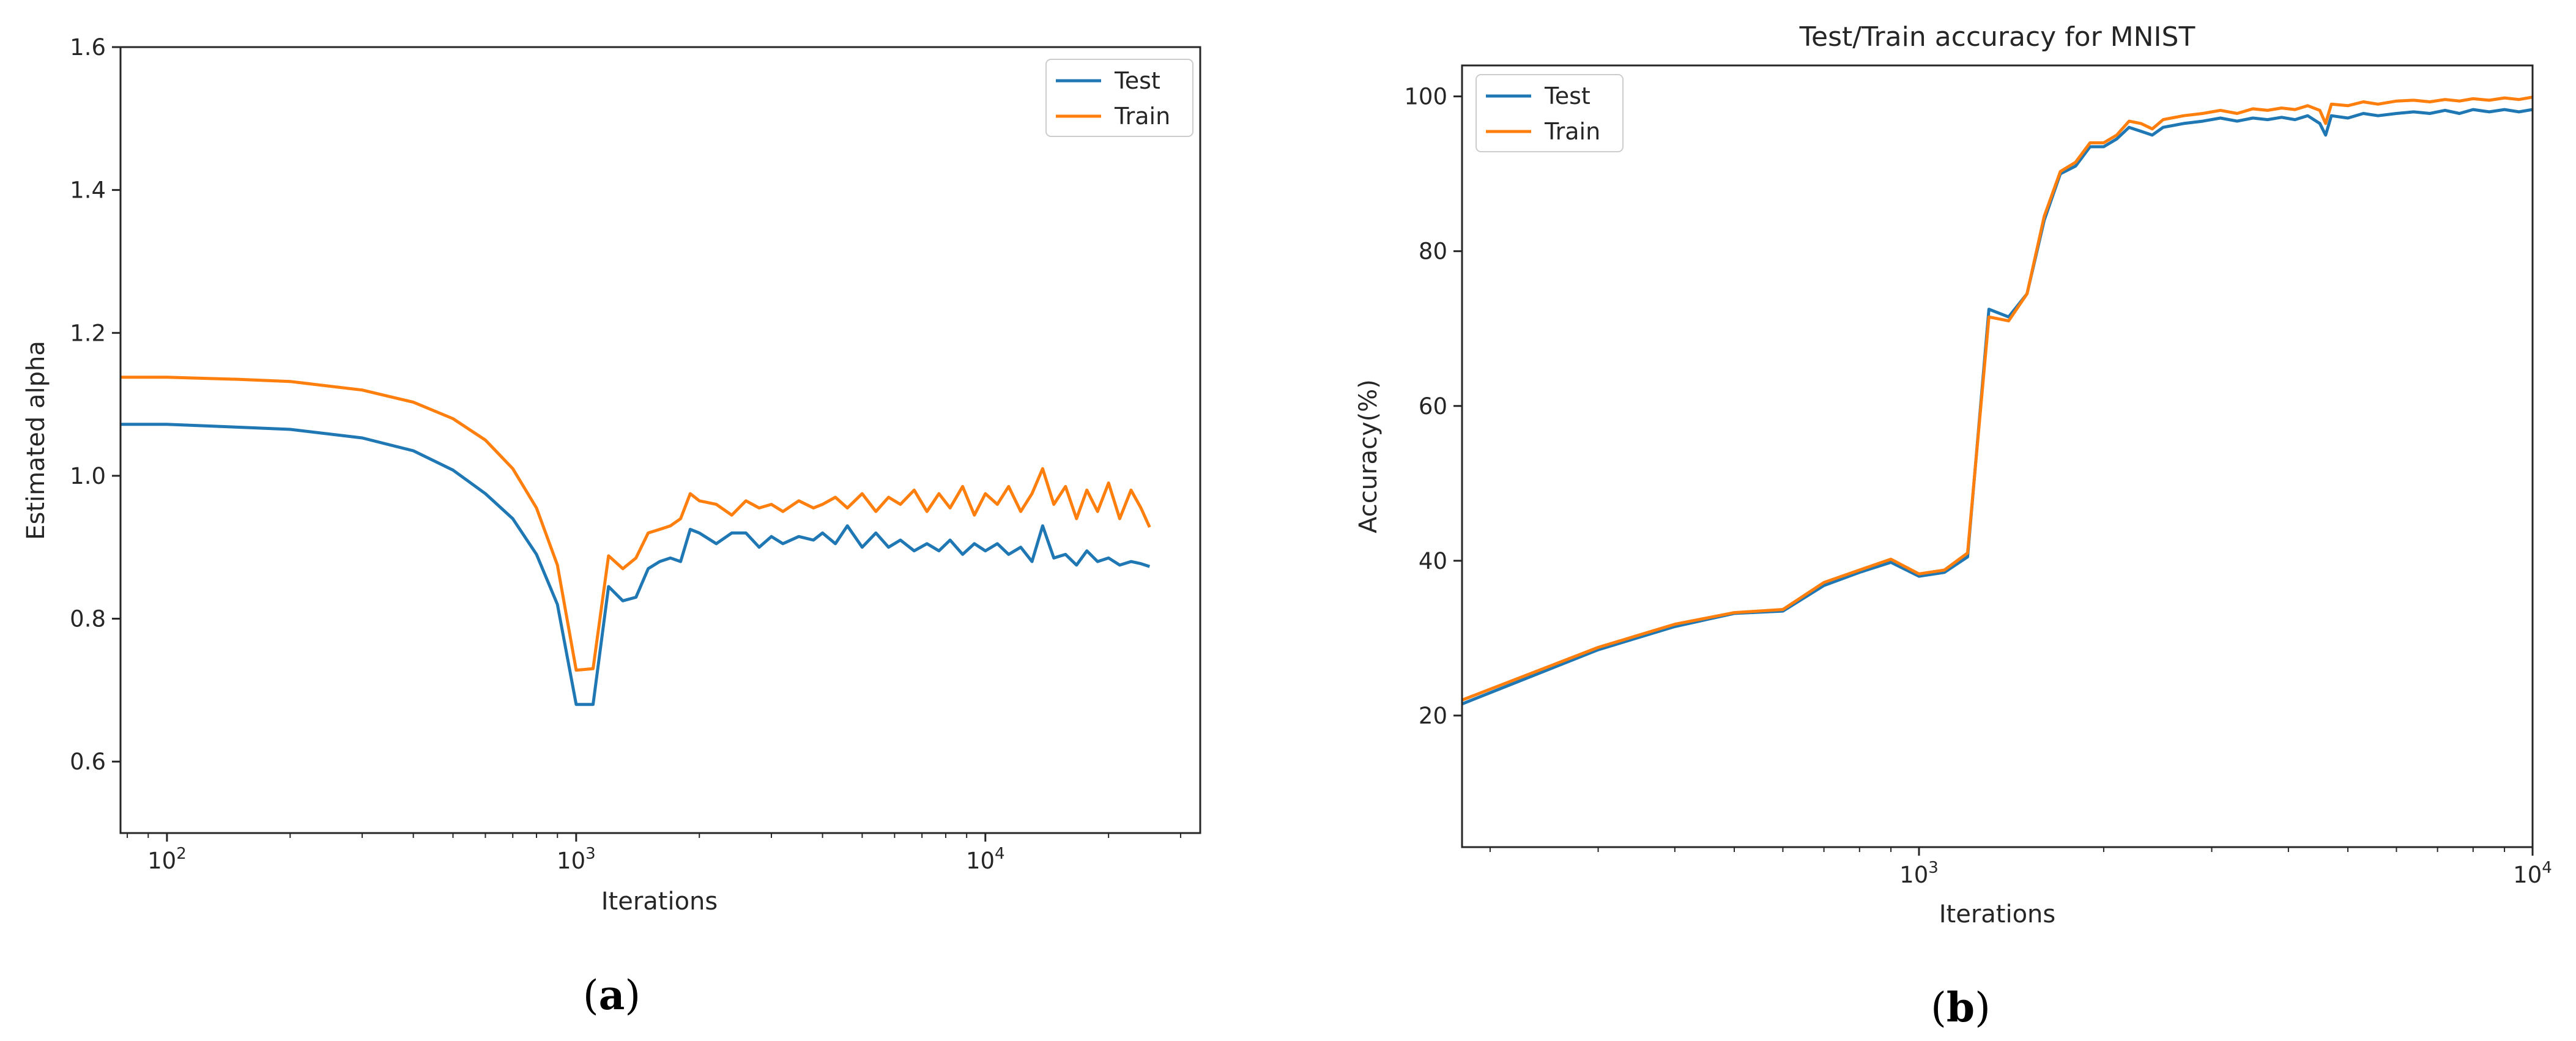 The width and height of the screenshot is (2576, 1041). What do you see at coordinates (88, 190) in the screenshot?
I see `y-tick-label-a: 1.4` at bounding box center [88, 190].